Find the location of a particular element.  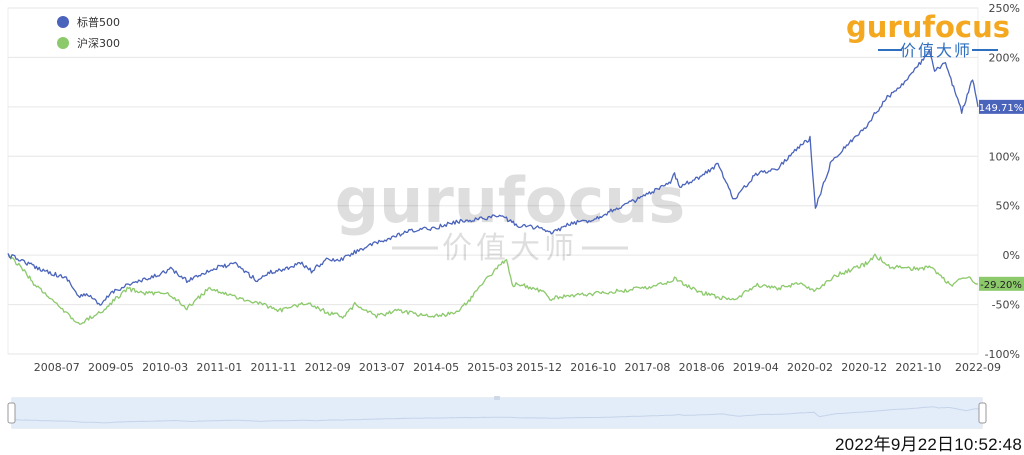

legend: 标普500 沪深300 is located at coordinates (88, 32).